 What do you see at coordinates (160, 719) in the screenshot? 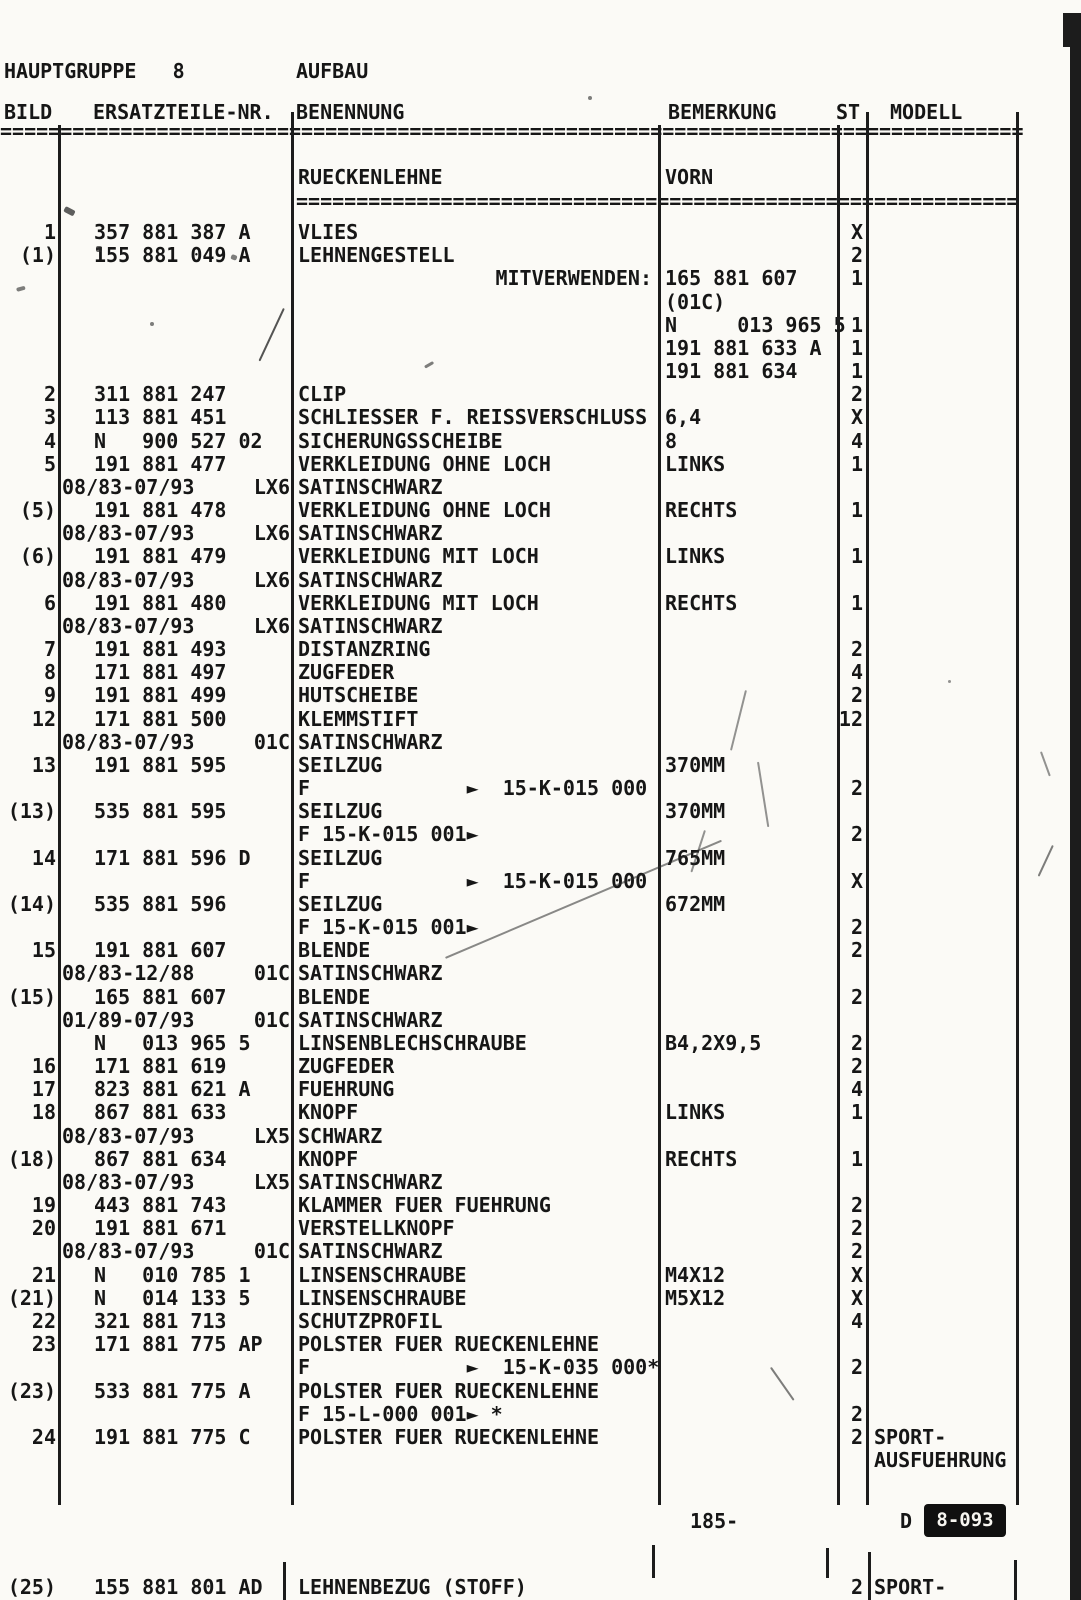
I see `cell-nr: 171 881 500` at bounding box center [160, 719].